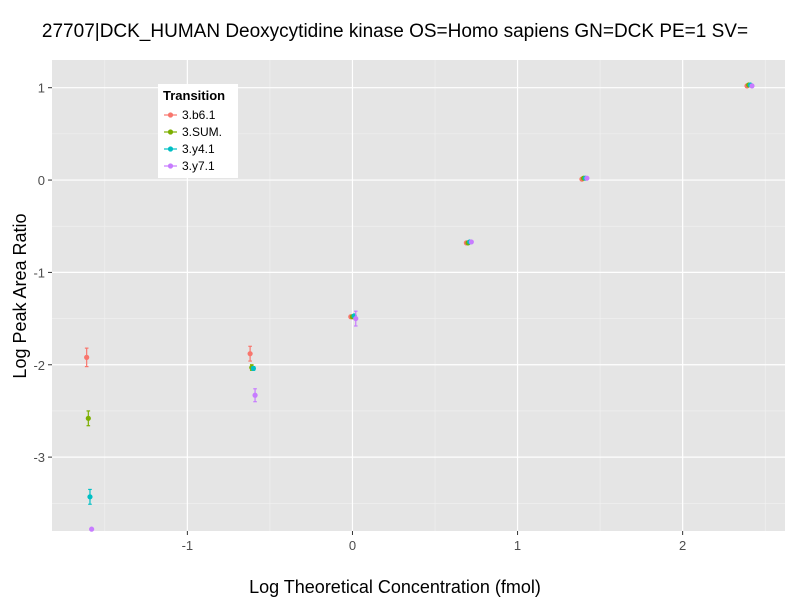 This screenshot has width=800, height=600. What do you see at coordinates (682, 545) in the screenshot?
I see `x-tick-label: 2` at bounding box center [682, 545].